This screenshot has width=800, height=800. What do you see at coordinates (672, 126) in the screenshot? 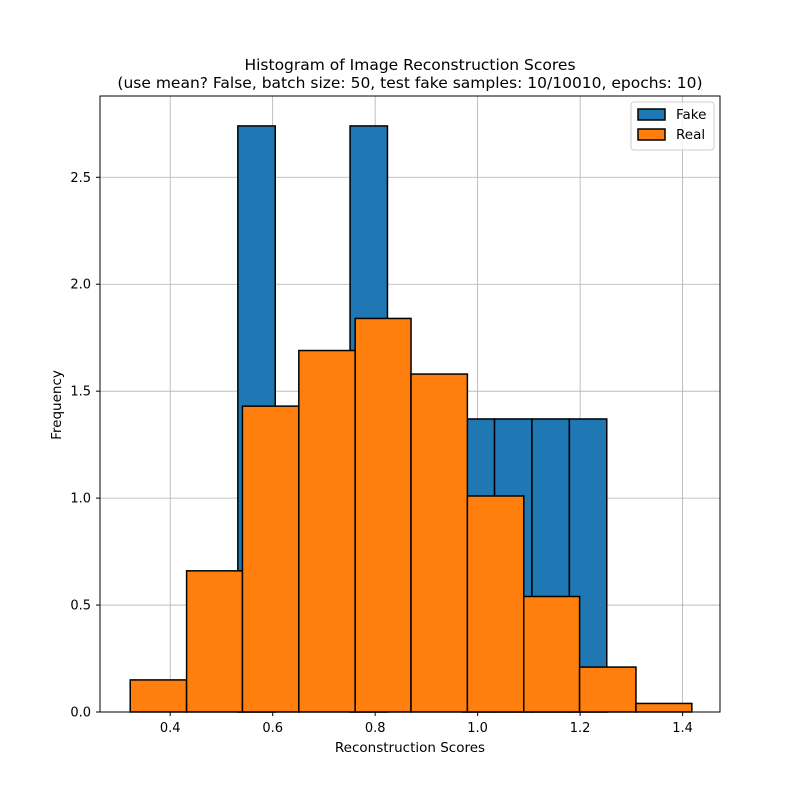
I see `legend: Fake Real` at bounding box center [672, 126].